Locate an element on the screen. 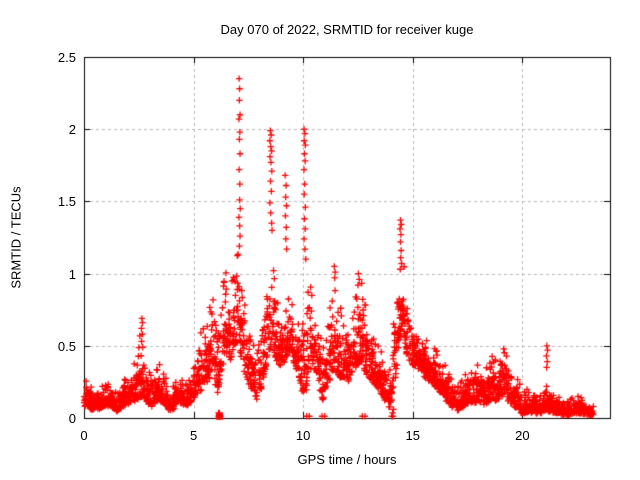 The image size is (640, 480). y-axis-label: SRMTID / TECUs is located at coordinates (16, 237).